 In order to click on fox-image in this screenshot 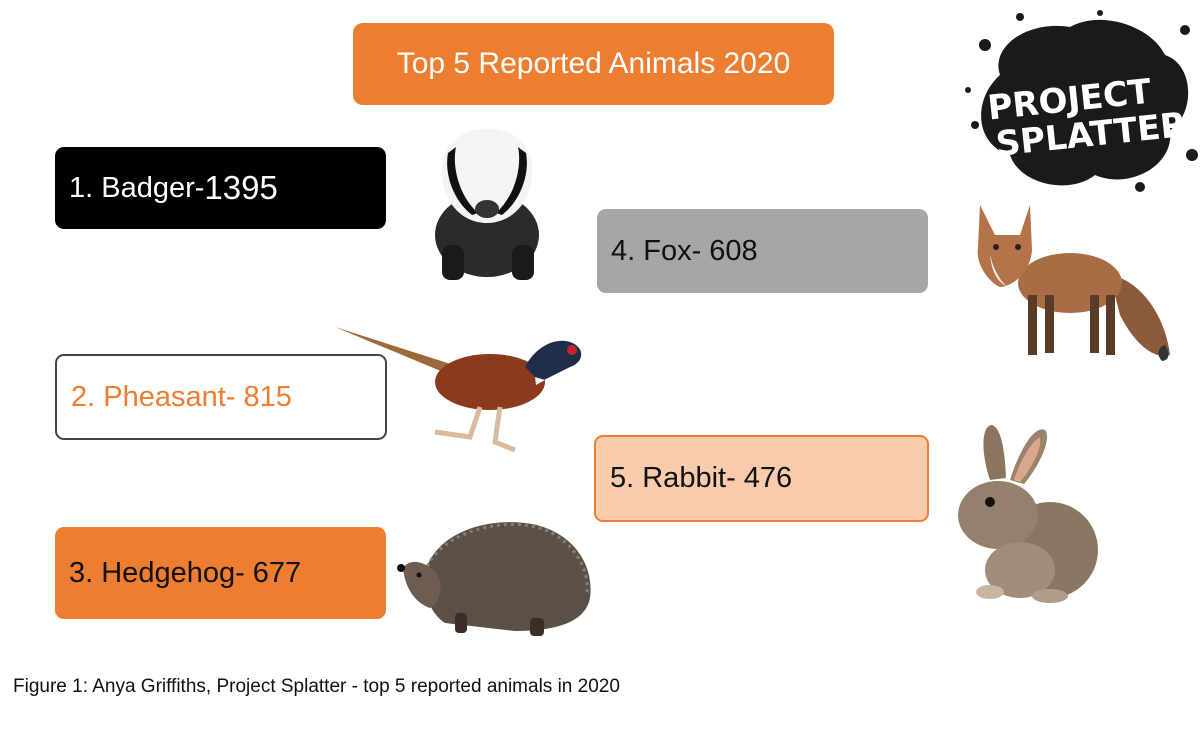, I will do `click(1073, 283)`.